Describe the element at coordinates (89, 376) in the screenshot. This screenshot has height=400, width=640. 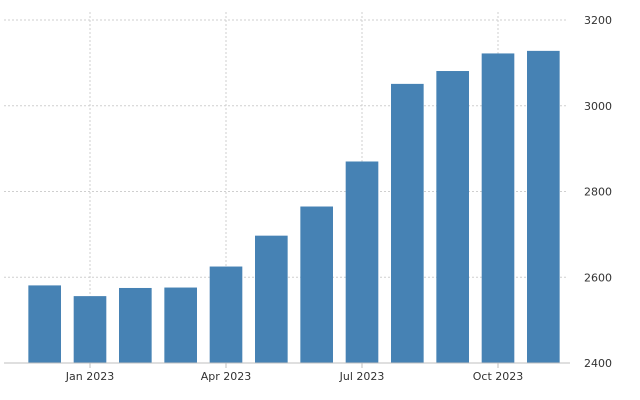
I see `x-tick-label: Jan 2023` at that location.